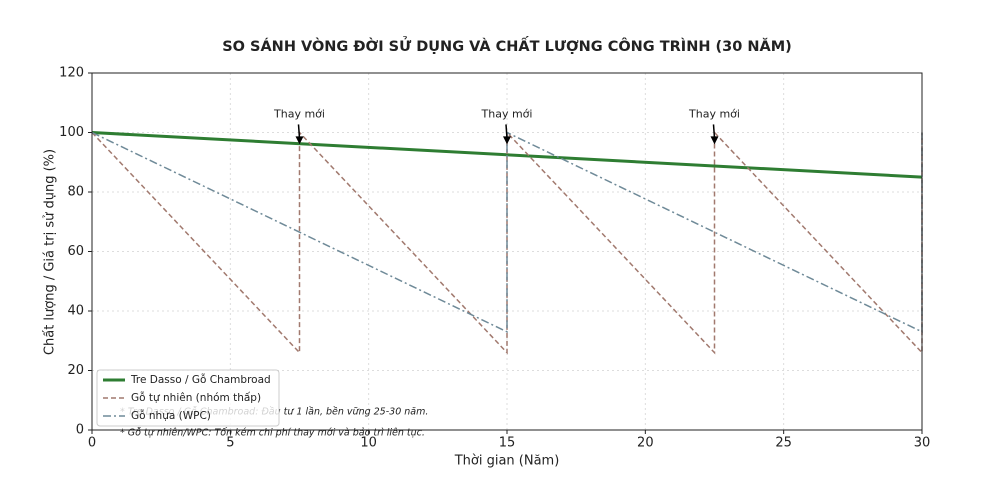 This screenshot has width=1003, height=501. Describe the element at coordinates (92, 443) in the screenshot. I see `x-tick-label: 0` at that location.